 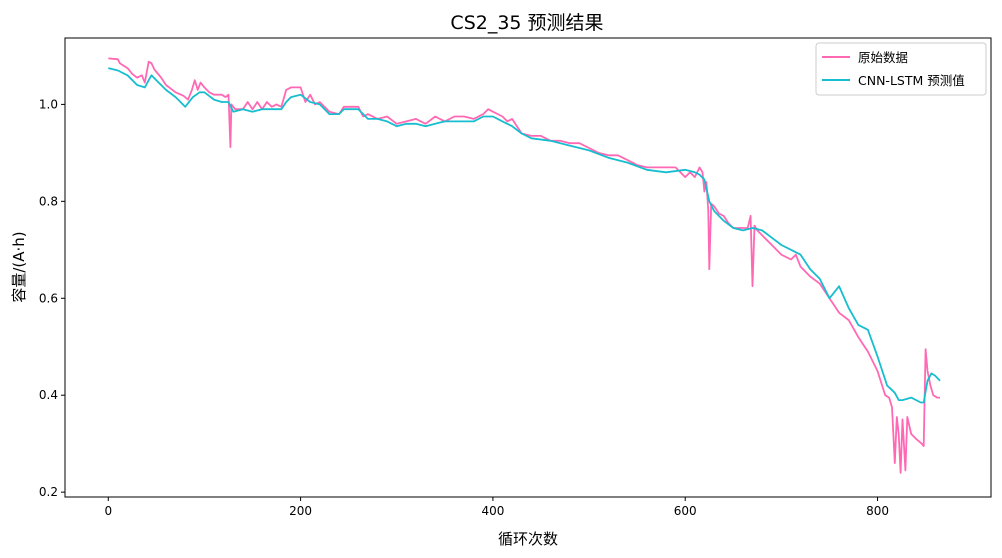 I want to click on y-axis-label: 容量/(A·h), so click(x=19, y=266).